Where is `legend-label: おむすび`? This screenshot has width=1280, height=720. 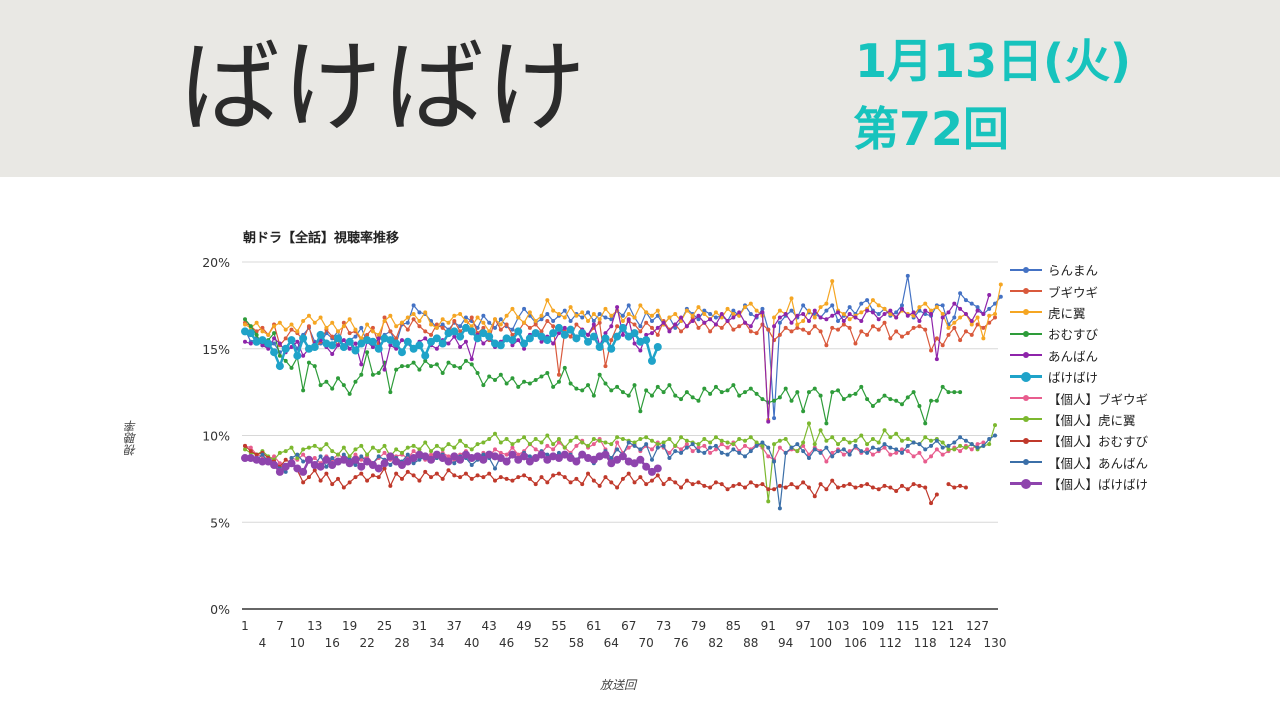
legend-label: おむすび is located at coordinates (1073, 335).